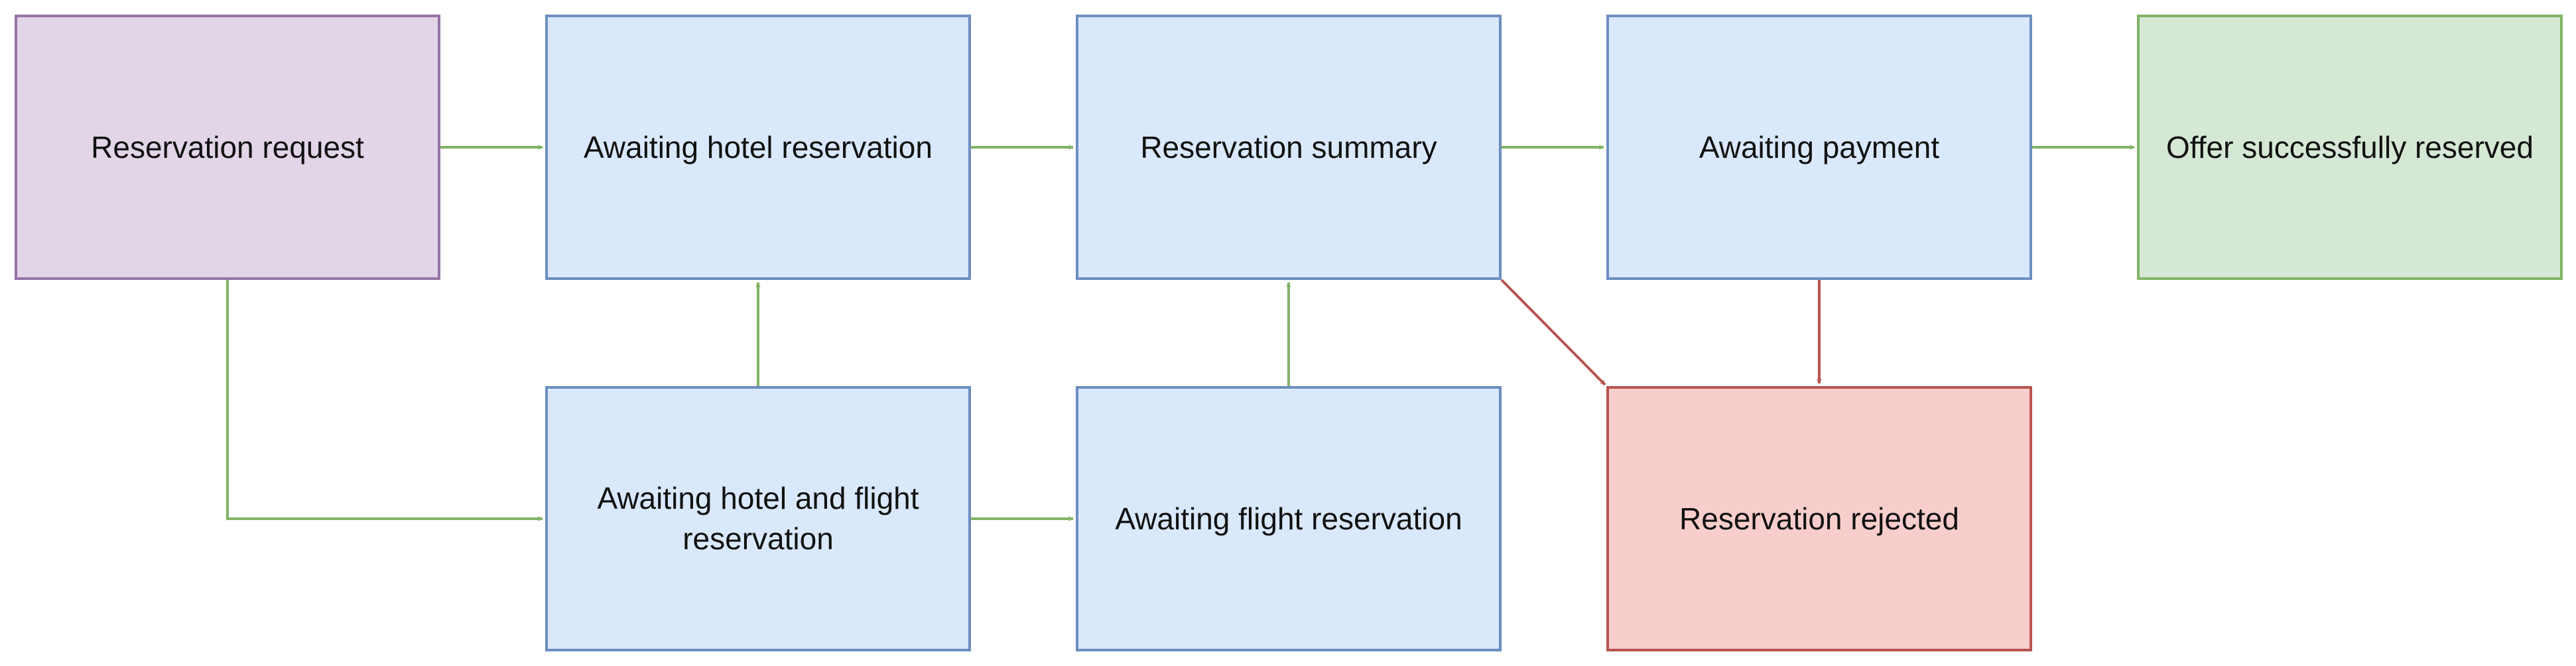  I want to click on node-awaiting-hotel-reservation: Awaiting hotel reservation, so click(758, 147).